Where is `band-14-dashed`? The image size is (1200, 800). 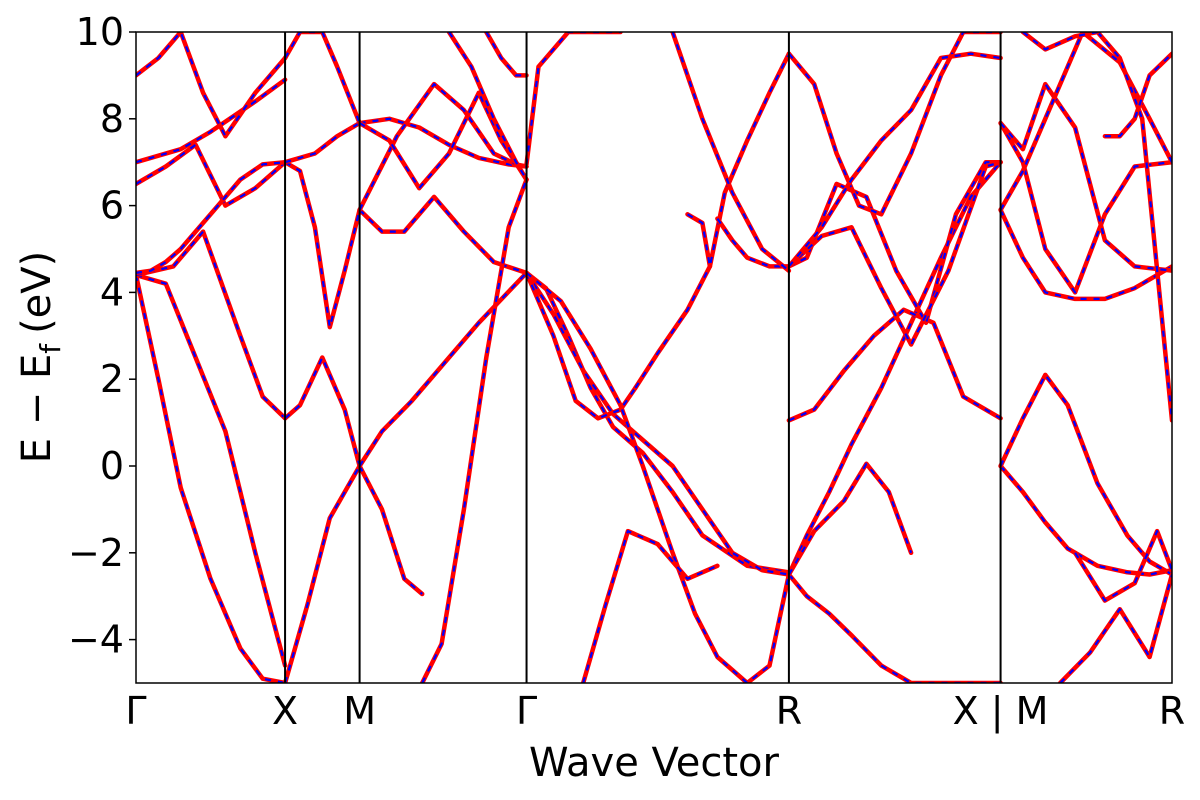
band-14-dashed is located at coordinates (443, 369).